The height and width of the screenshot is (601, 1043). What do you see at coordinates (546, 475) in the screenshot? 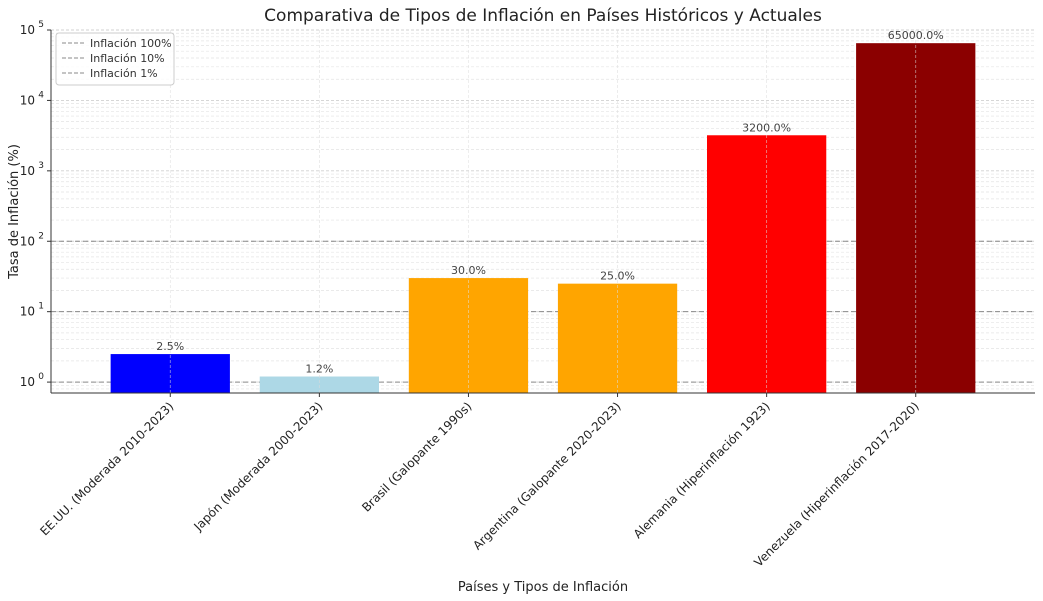
I see `x-tick-label: Argentina (Galopante 2020-2023)` at bounding box center [546, 475].